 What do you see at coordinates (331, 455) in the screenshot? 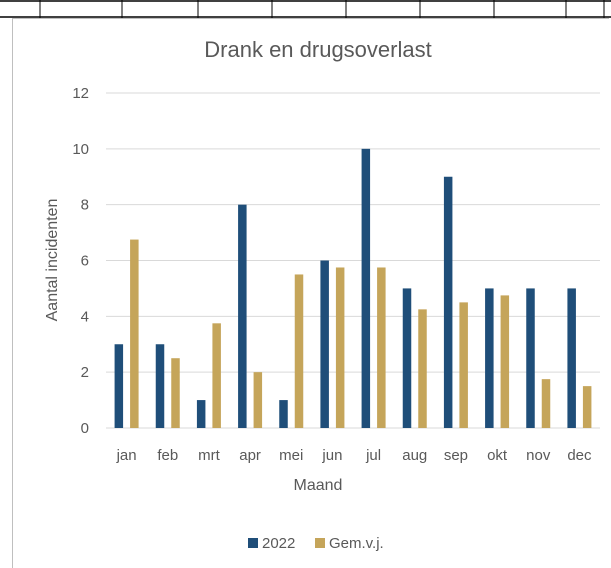
I see `x-tick-label: jun` at bounding box center [331, 455].